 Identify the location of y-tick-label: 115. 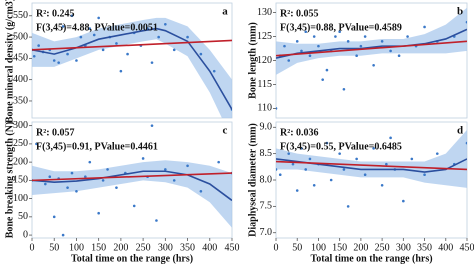
(264, 84).